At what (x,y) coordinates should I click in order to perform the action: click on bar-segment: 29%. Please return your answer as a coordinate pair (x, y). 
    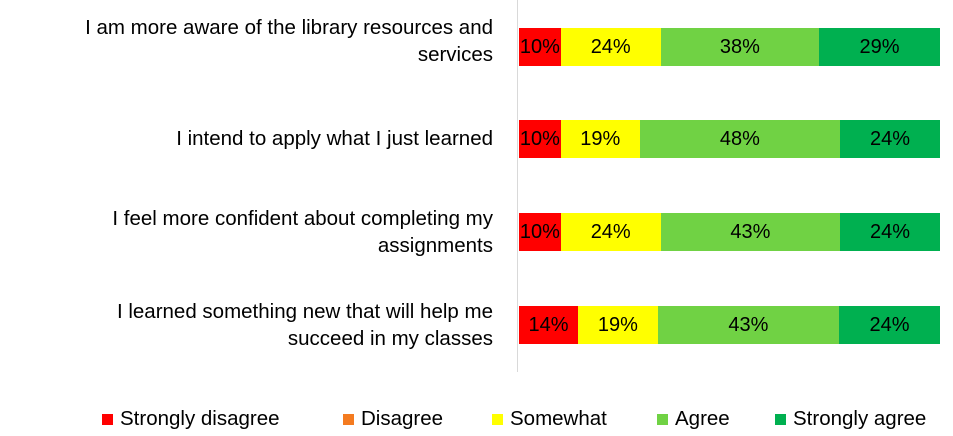
    Looking at the image, I should click on (879, 47).